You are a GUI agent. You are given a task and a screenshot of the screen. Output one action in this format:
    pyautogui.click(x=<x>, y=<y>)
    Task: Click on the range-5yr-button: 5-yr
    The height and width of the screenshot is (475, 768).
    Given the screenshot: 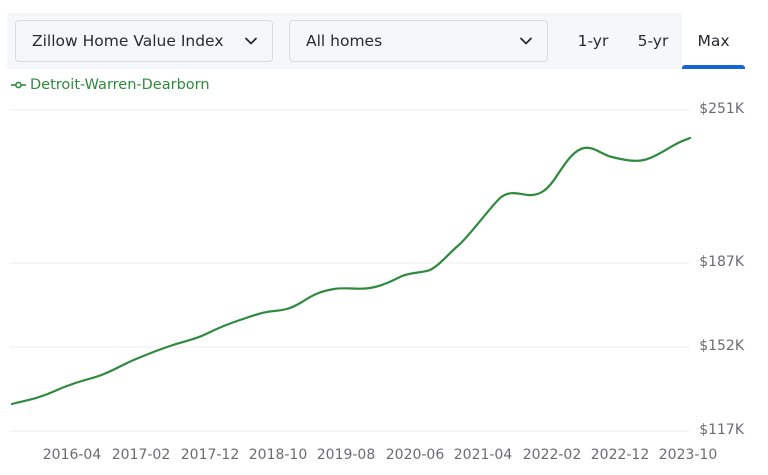 What is the action you would take?
    pyautogui.click(x=653, y=41)
    